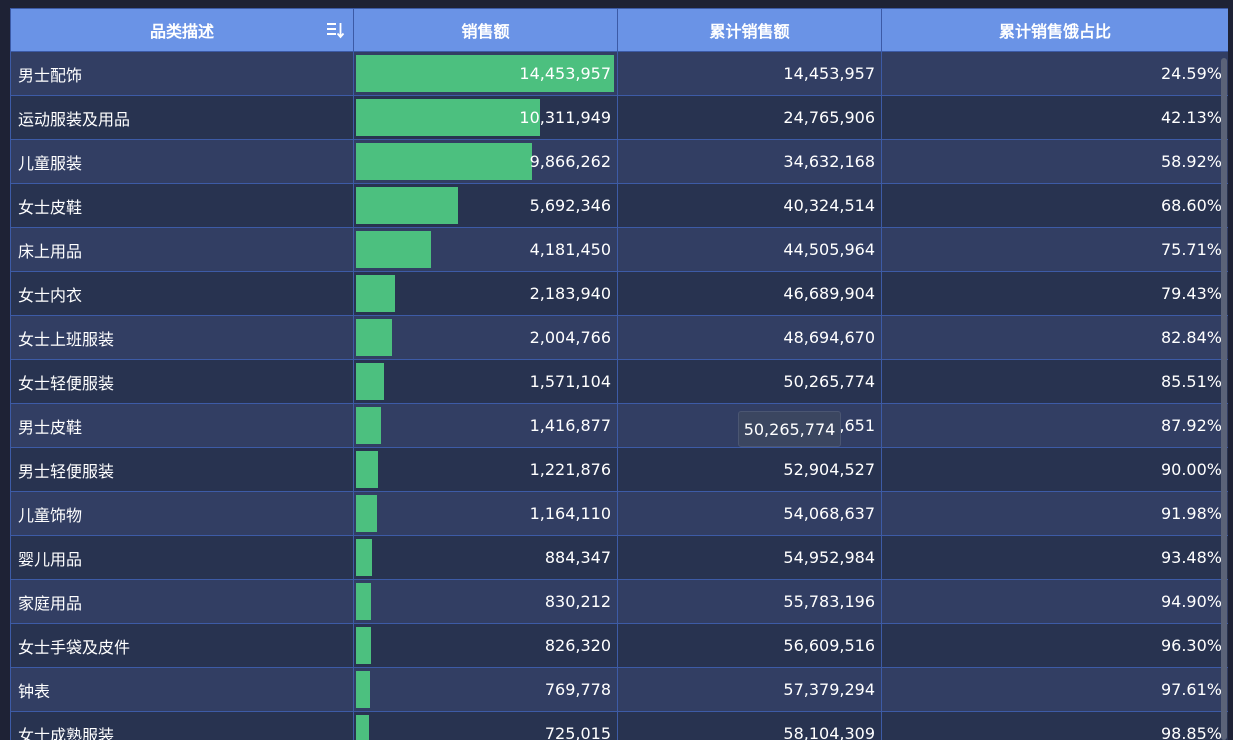  What do you see at coordinates (182, 30) in the screenshot?
I see `header-category: 品类描述` at bounding box center [182, 30].